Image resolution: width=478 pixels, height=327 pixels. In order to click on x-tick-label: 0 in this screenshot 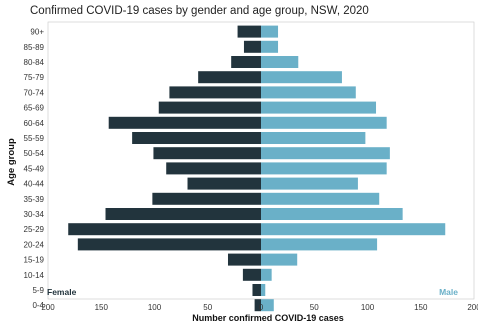, I will do `click(261, 307)`.